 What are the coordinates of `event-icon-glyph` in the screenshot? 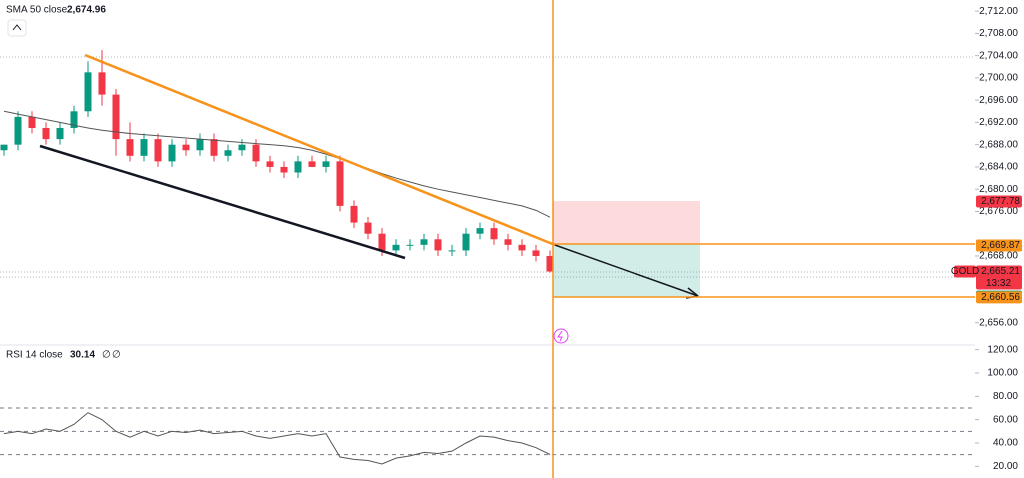 It's located at (560, 336).